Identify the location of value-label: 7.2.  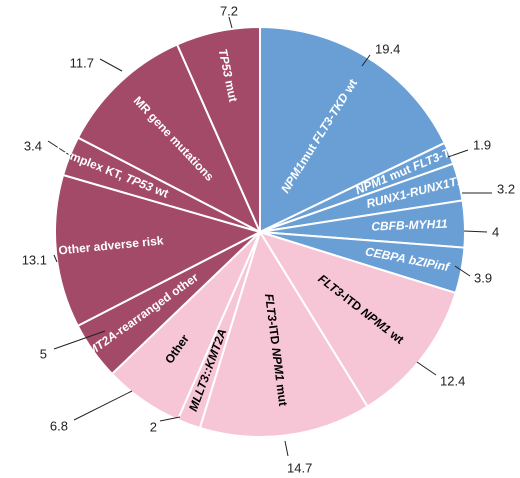
(229, 10).